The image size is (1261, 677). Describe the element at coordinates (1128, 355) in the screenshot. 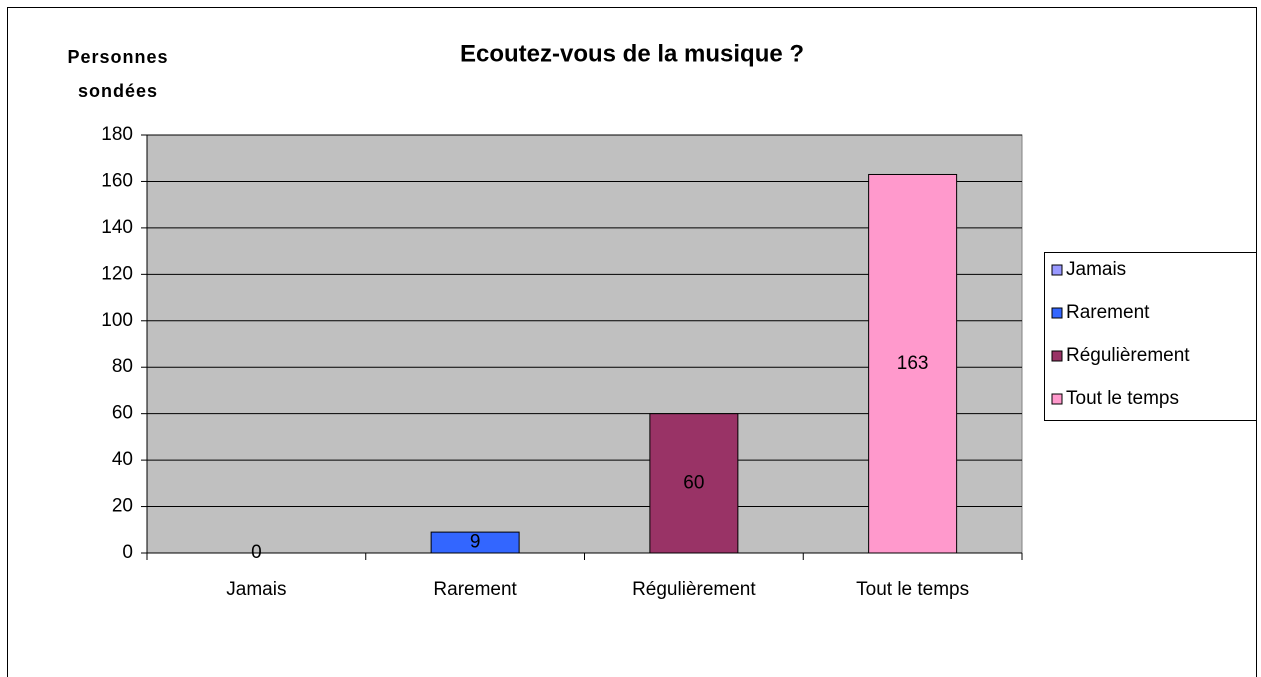

I see `legend-label: Régulièrement` at that location.